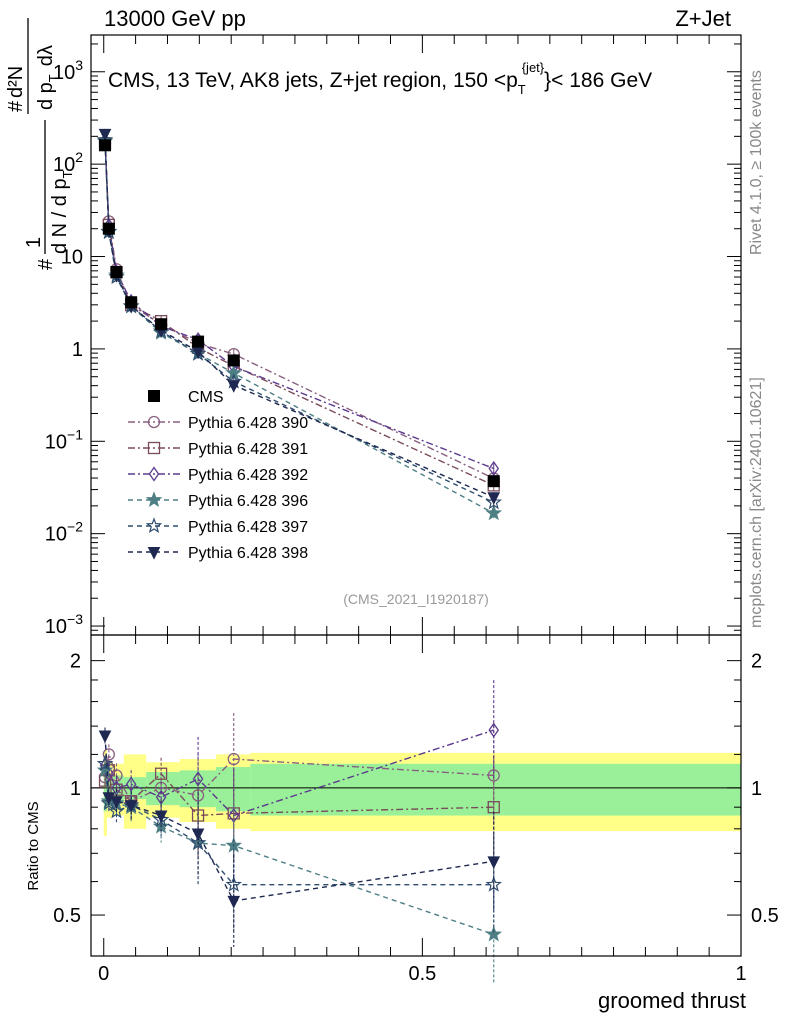  I want to click on ratio-y-tick-label-right: 2, so click(756, 662).